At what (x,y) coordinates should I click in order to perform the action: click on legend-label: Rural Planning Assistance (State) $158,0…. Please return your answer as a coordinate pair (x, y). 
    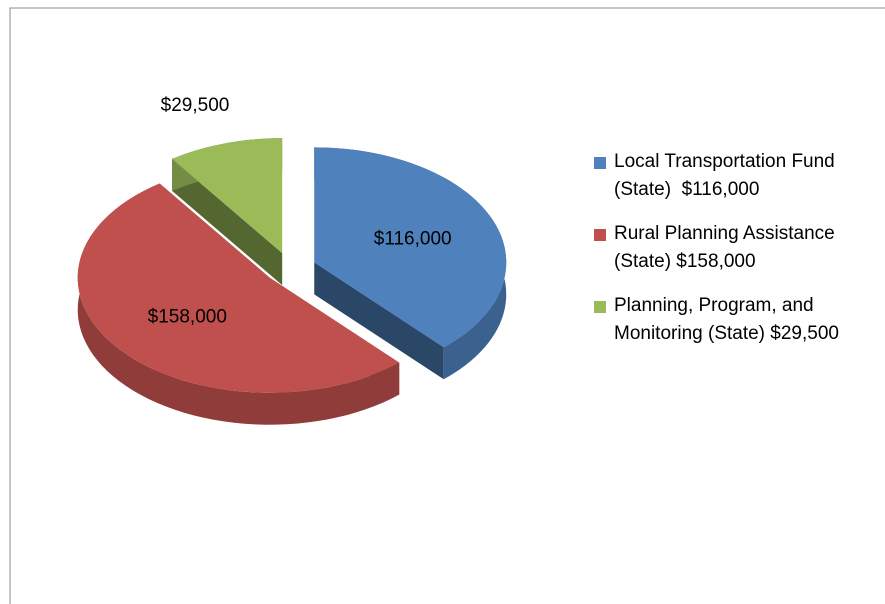
    Looking at the image, I should click on (727, 247).